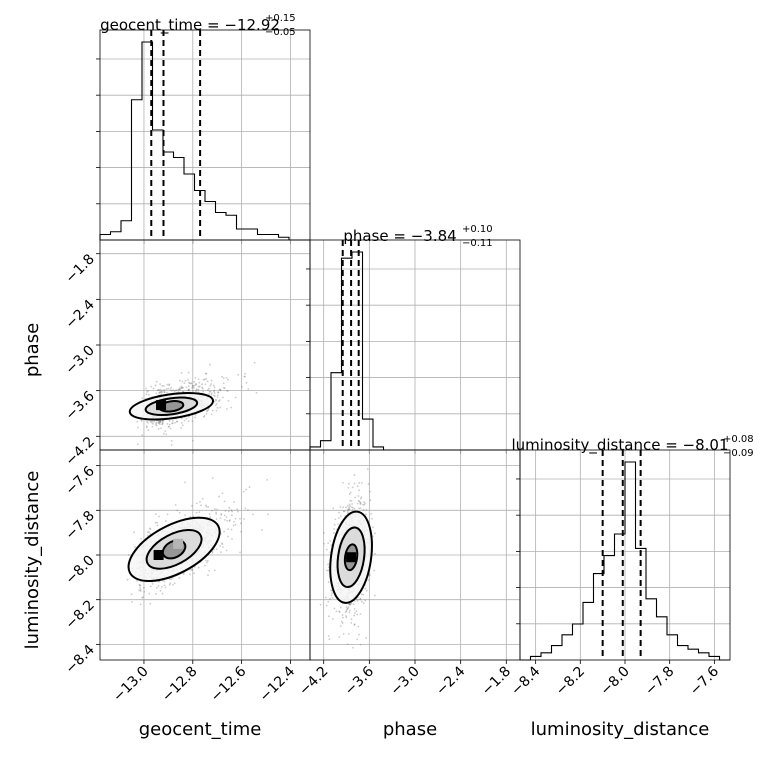 The width and height of the screenshot is (760, 760). Describe the element at coordinates (200, 729) in the screenshot. I see `xlabel-geocent-time: geocent_time` at that location.